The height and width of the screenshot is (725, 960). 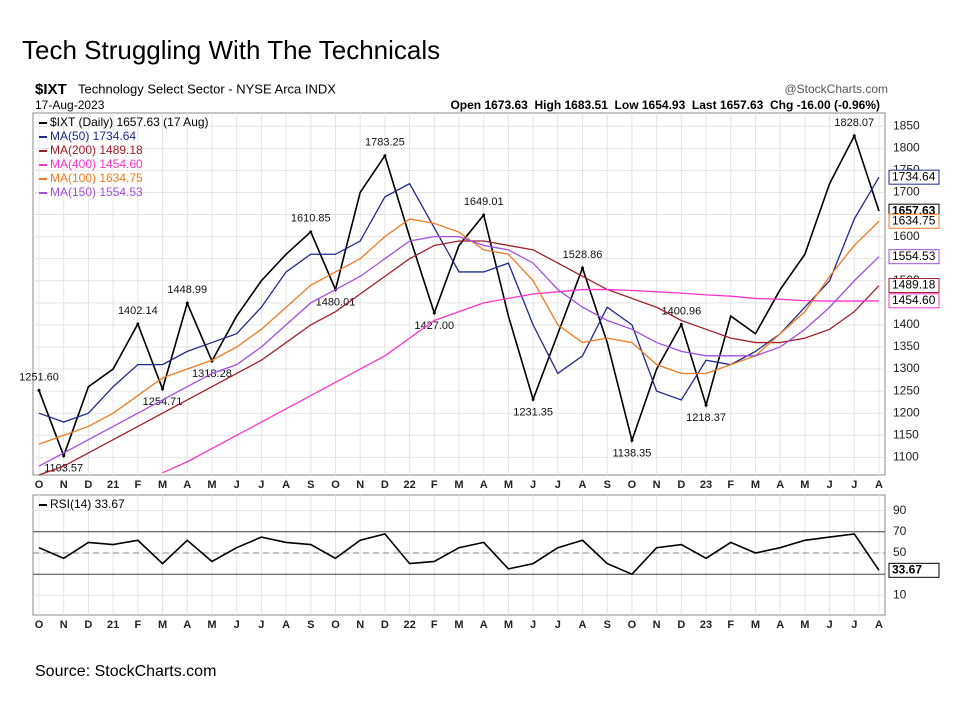 I want to click on source-note: Source: StockCharts.com, so click(x=125, y=671).